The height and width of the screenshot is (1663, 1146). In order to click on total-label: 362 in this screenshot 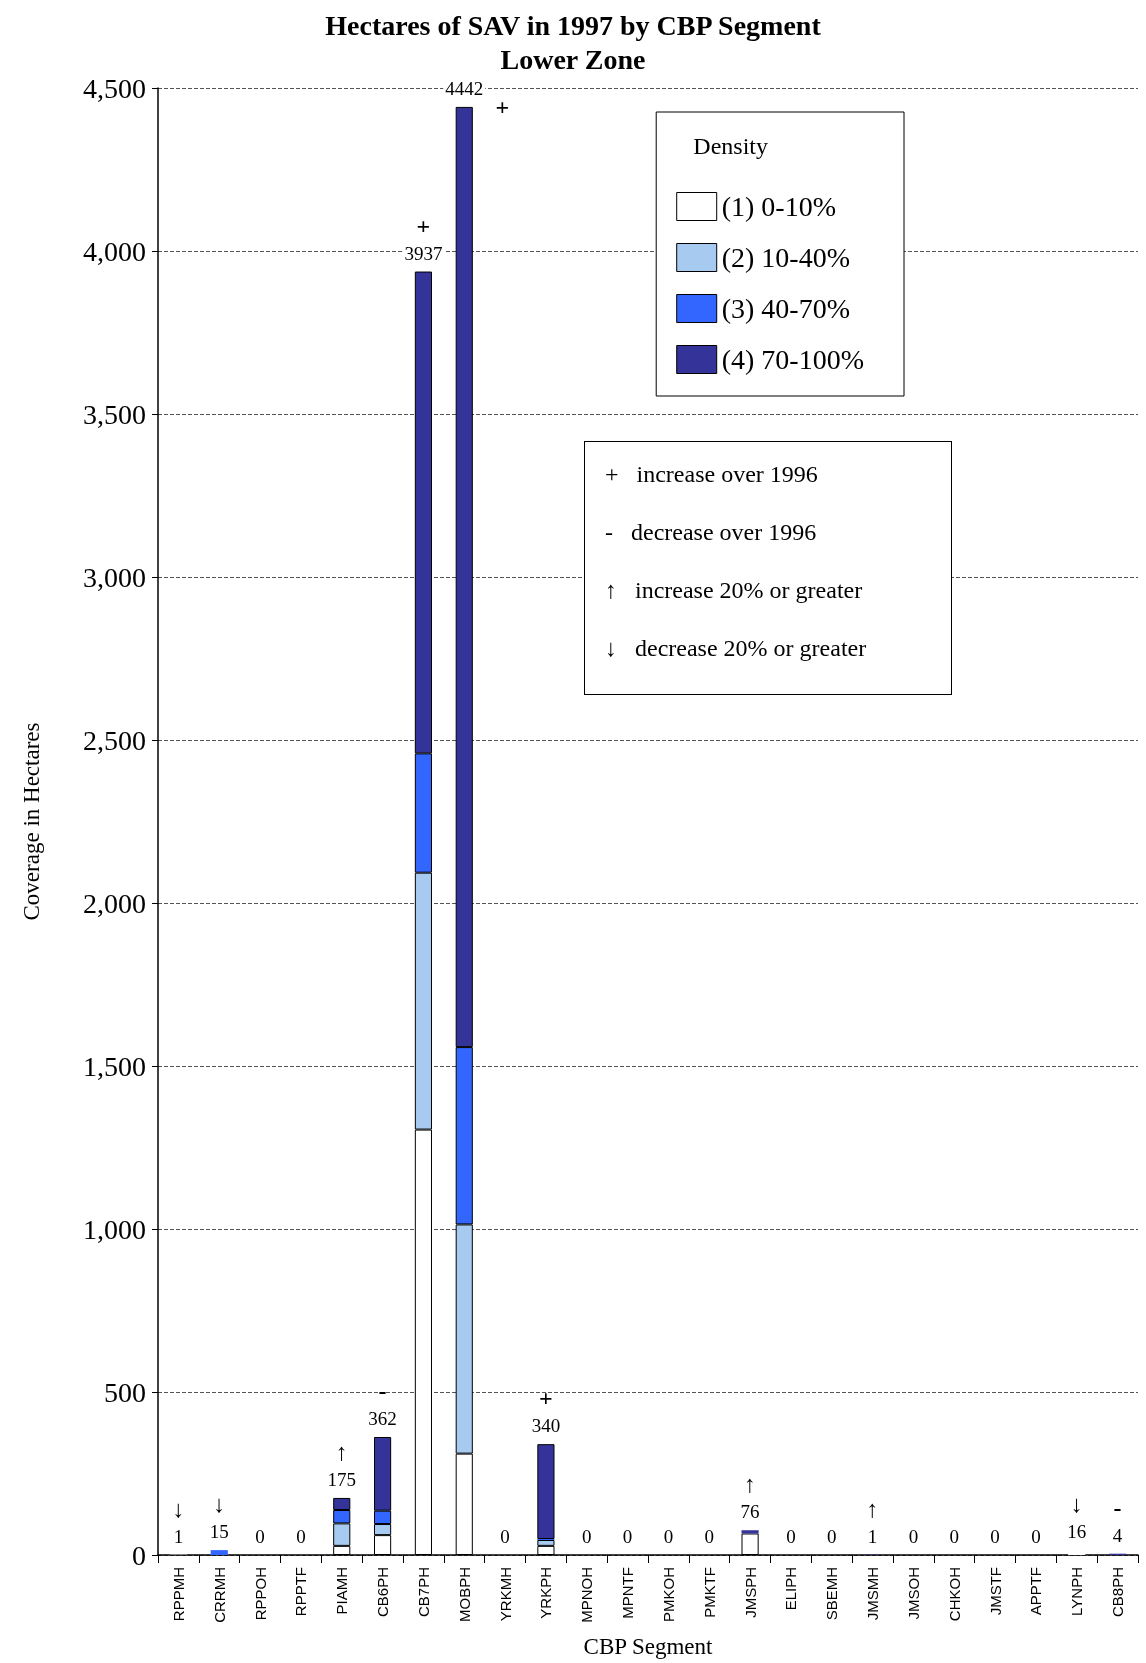, I will do `click(382, 1418)`.